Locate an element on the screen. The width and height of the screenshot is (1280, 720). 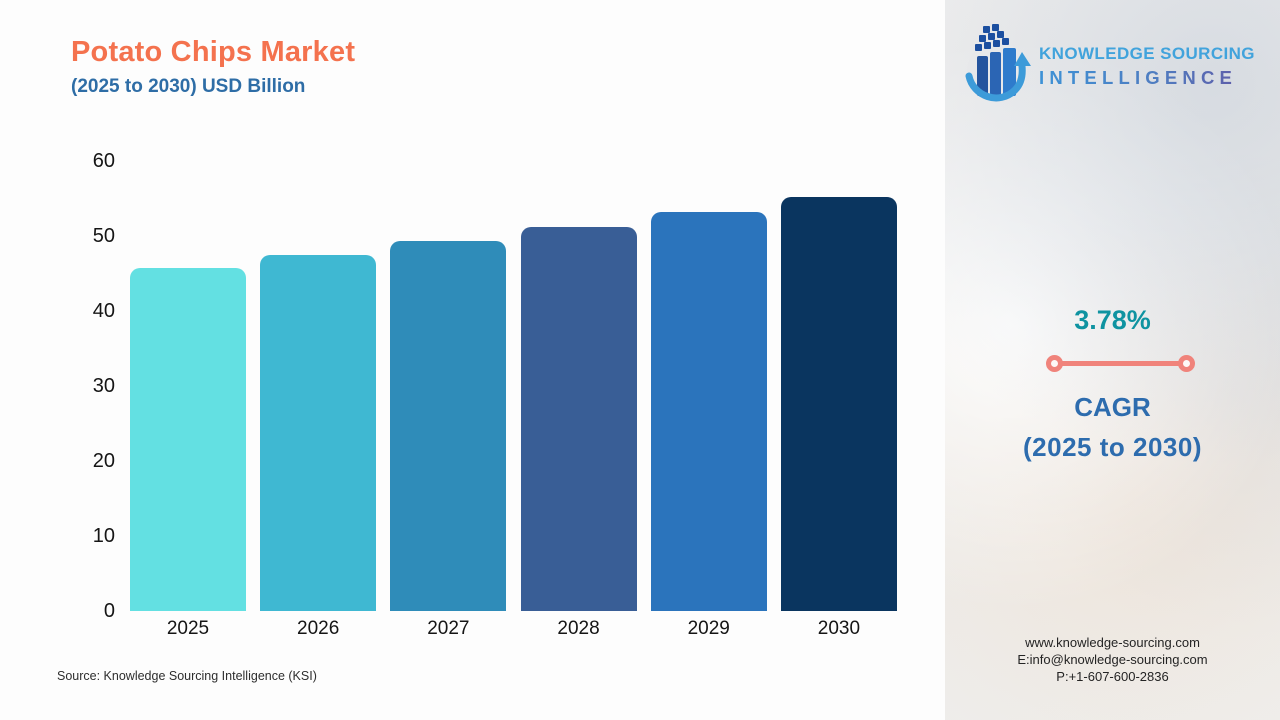
logo-line1: KNOWLEDGE SOURCING is located at coordinates (1147, 53).